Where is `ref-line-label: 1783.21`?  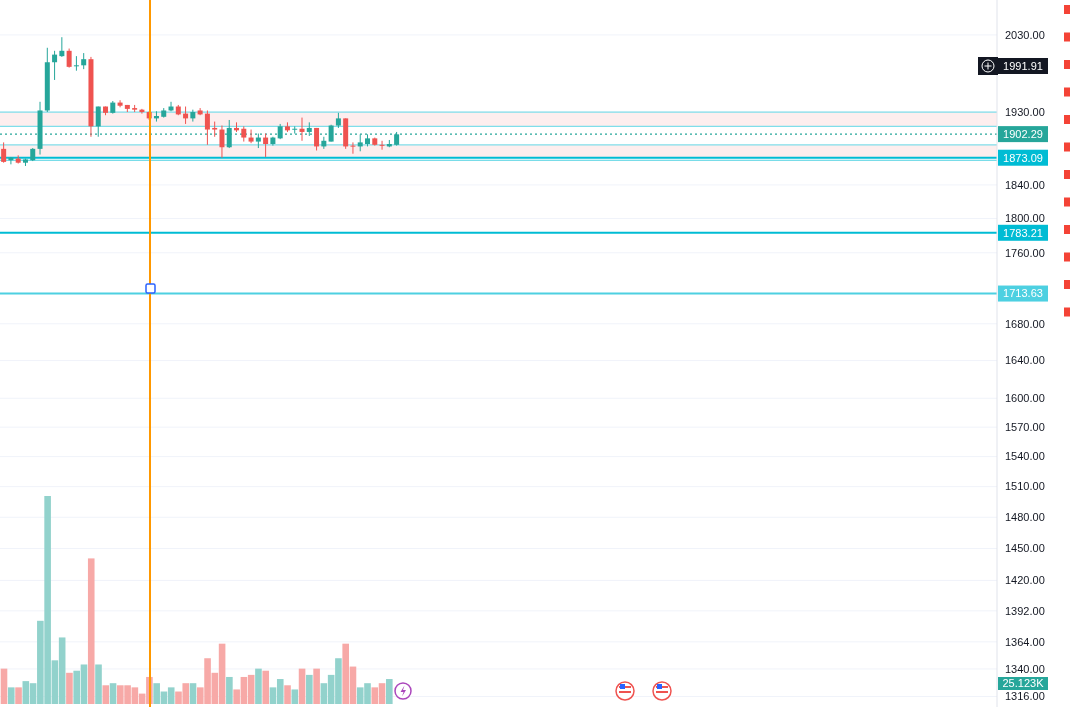
ref-line-label: 1783.21 is located at coordinates (1023, 232).